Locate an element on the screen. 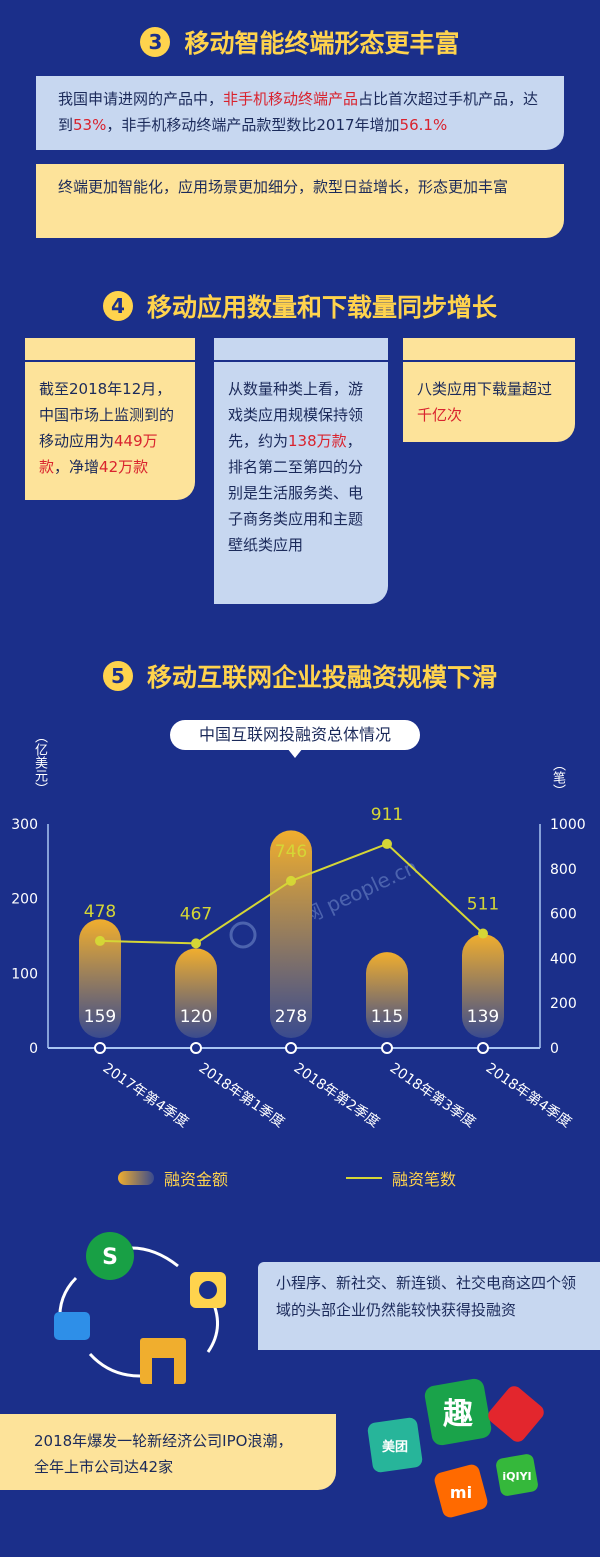 This screenshot has width=600, height=1557. category-label: 2018年第4季度 is located at coordinates (529, 1095).